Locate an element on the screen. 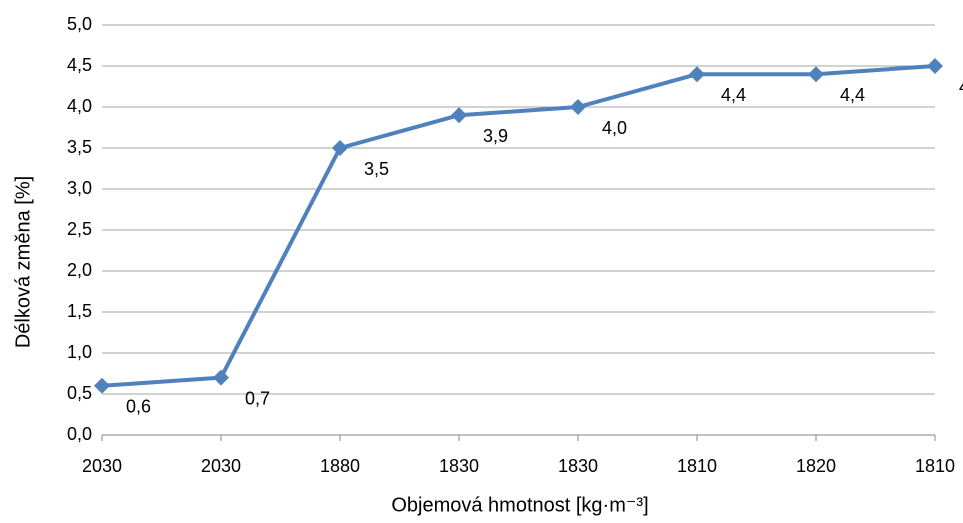 This screenshot has width=963, height=523. data-label: 3,5 is located at coordinates (376, 169).